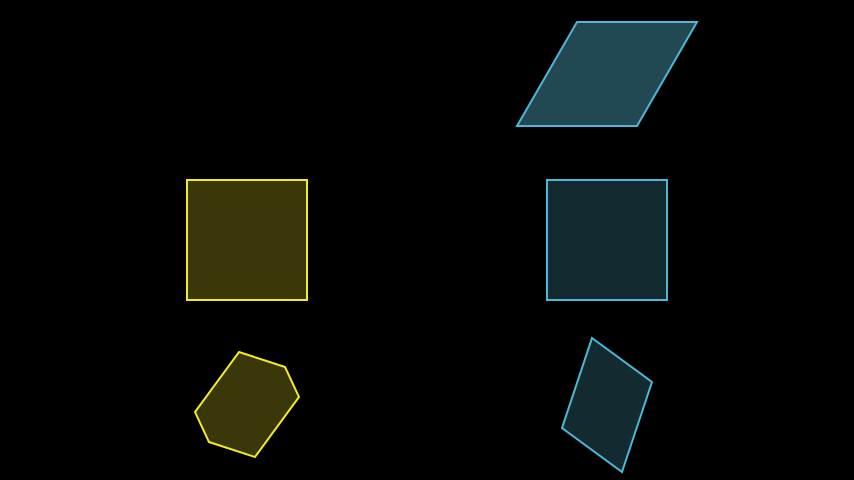  What do you see at coordinates (247, 404) in the screenshot?
I see `yellow-hexagon` at bounding box center [247, 404].